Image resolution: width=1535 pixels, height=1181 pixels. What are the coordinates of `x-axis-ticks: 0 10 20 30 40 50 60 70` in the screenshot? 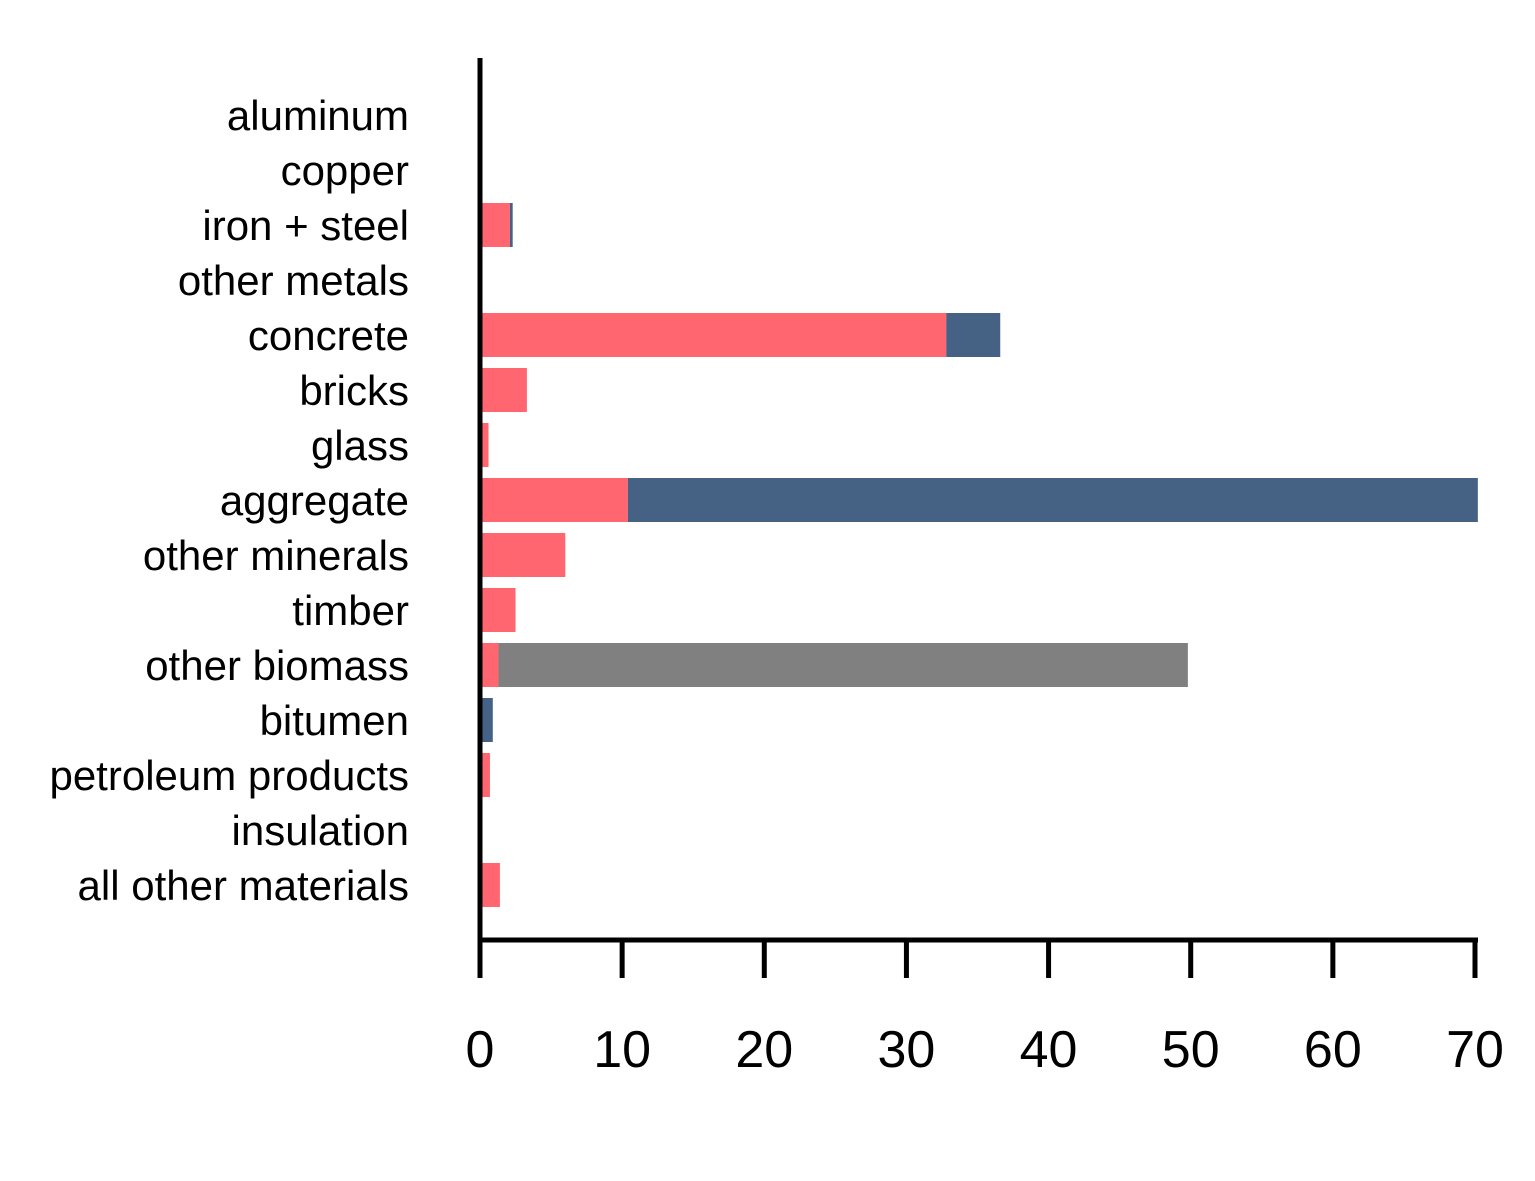 It's located at (985, 1009).